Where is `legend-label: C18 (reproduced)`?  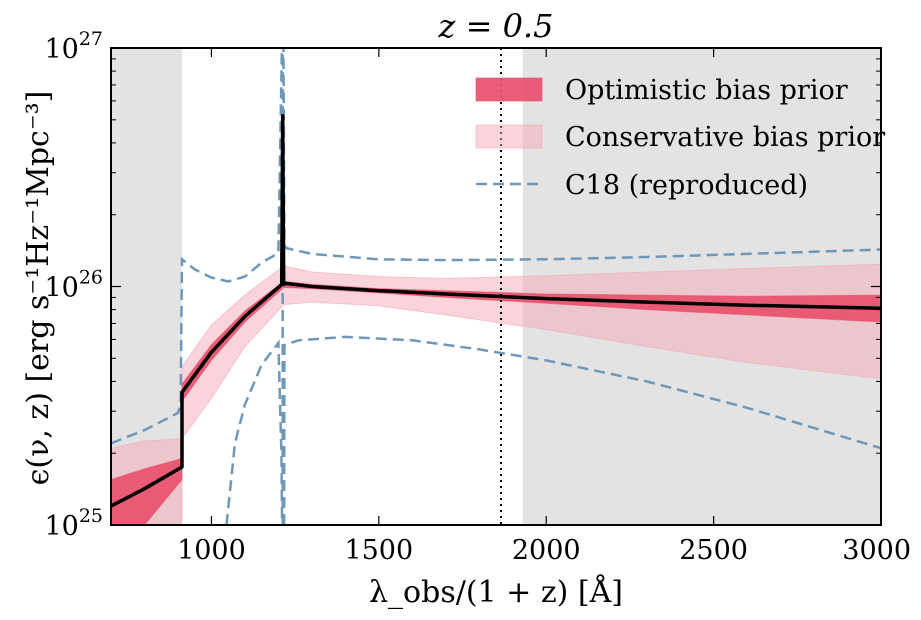
legend-label: C18 (reproduced) is located at coordinates (686, 185).